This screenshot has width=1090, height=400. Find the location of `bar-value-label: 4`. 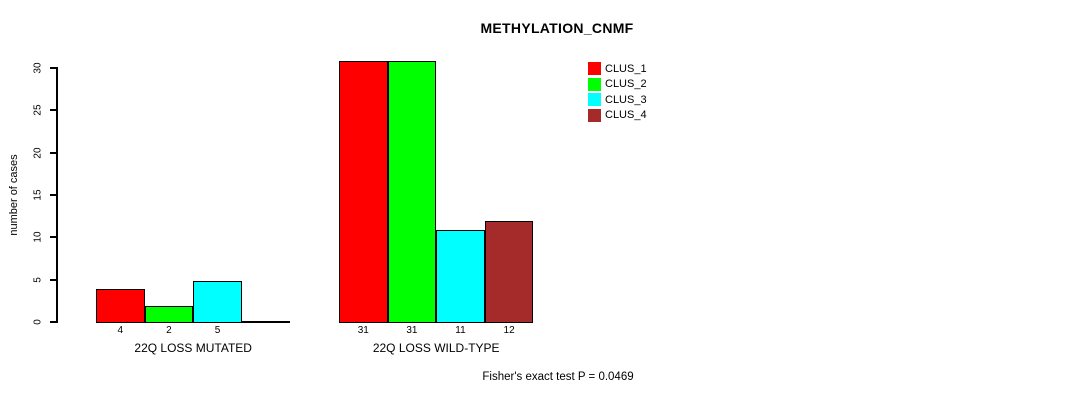

bar-value-label: 4 is located at coordinates (120, 330).